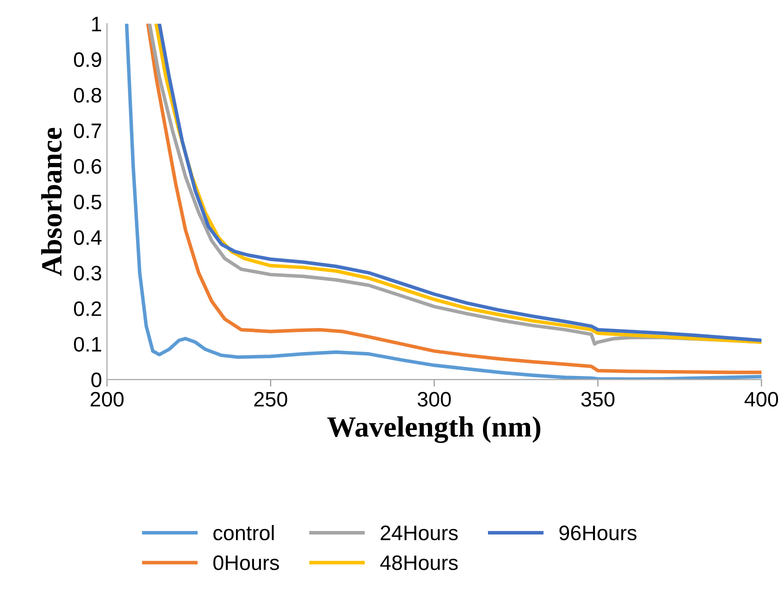 The image size is (781, 593). Describe the element at coordinates (88, 60) in the screenshot. I see `y-tick-label: 0.9` at that location.